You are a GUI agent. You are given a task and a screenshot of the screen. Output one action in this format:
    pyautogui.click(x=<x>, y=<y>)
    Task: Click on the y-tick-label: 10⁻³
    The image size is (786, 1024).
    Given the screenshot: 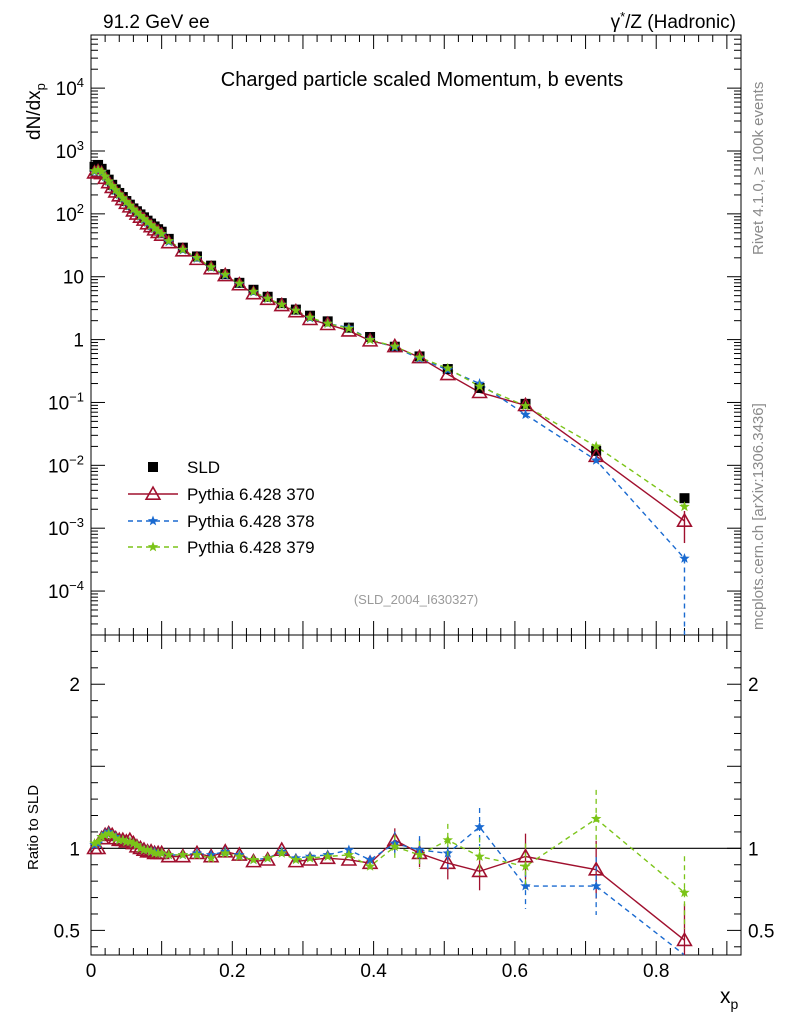 What is the action you would take?
    pyautogui.click(x=66, y=527)
    